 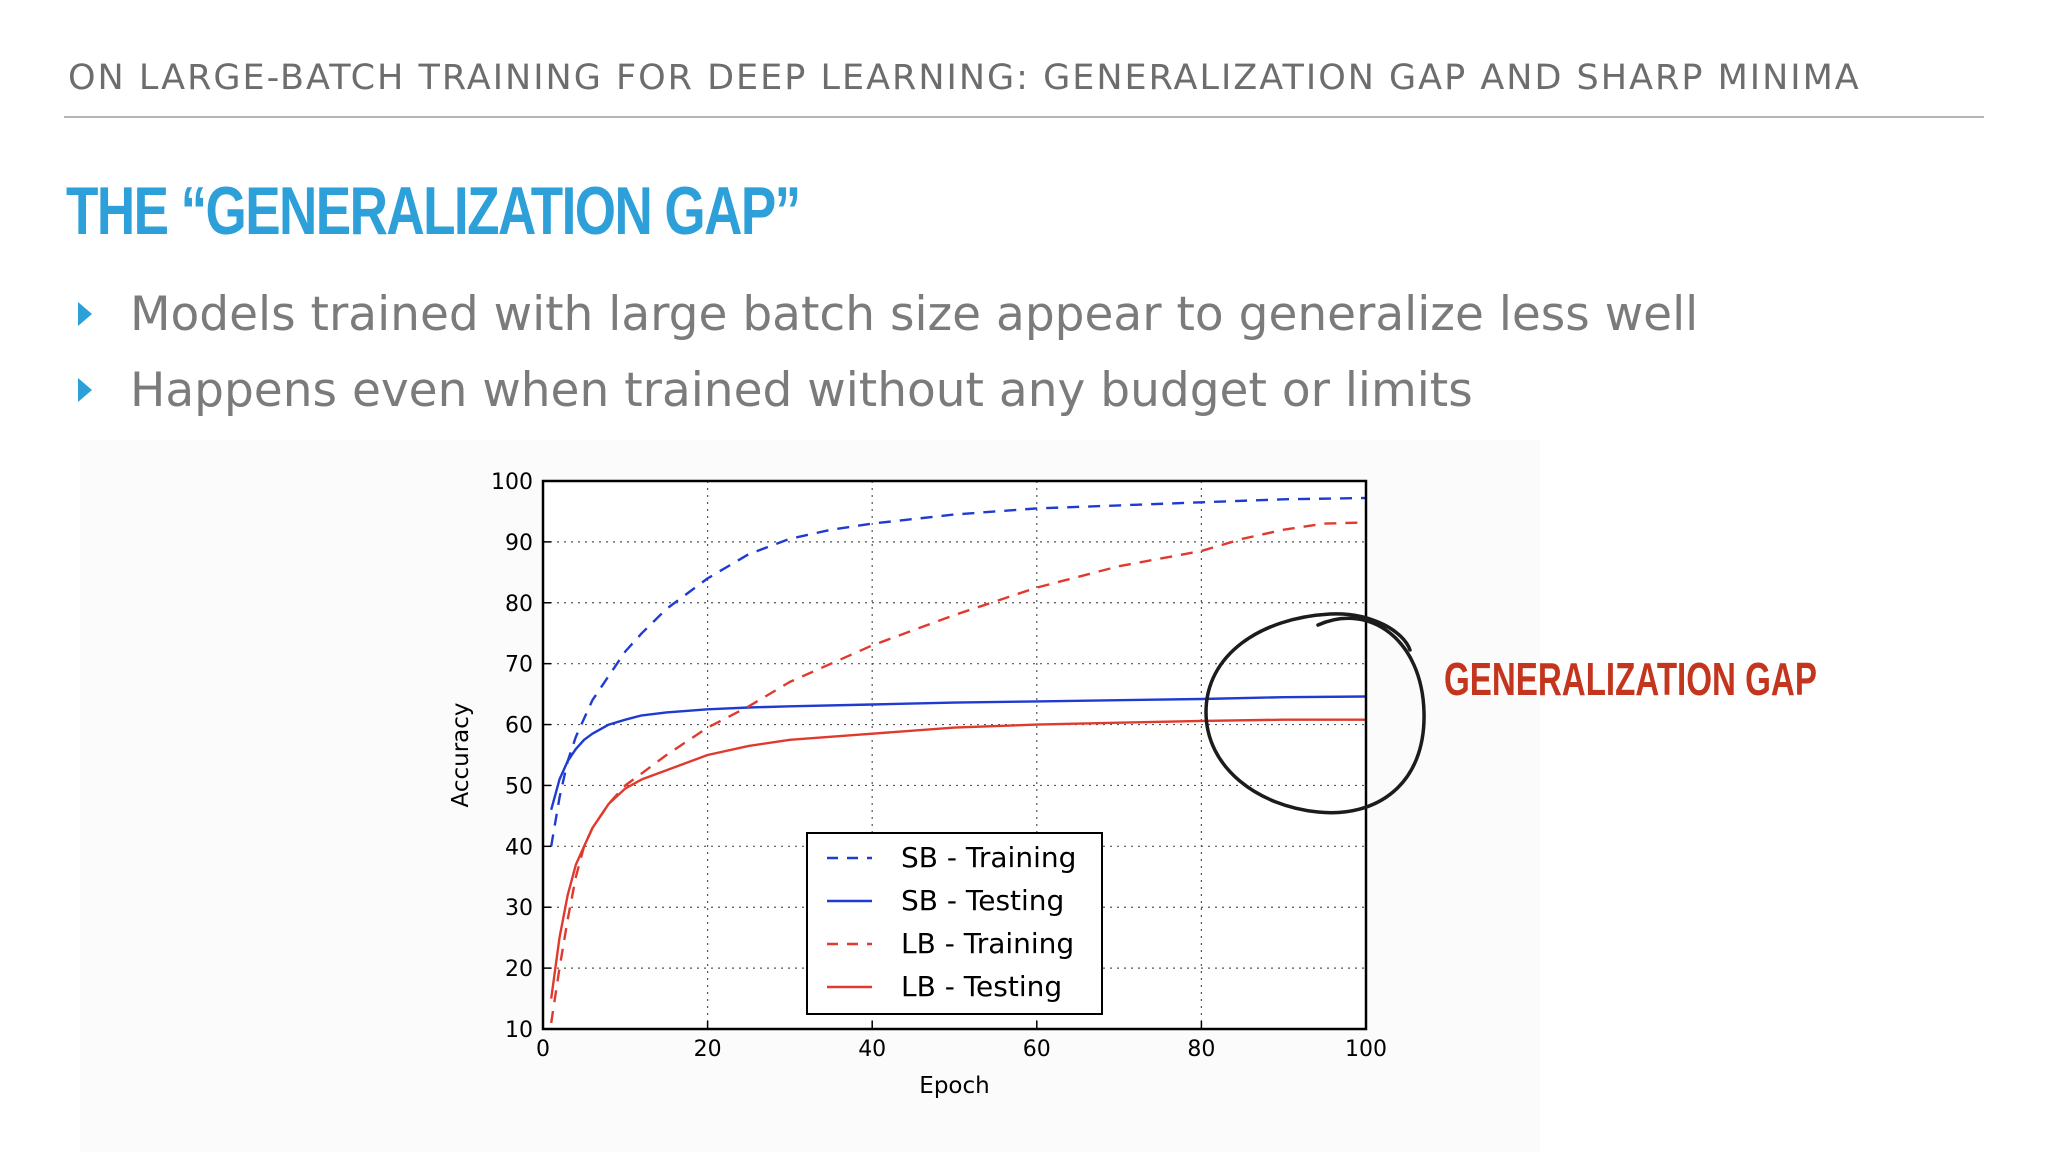 What do you see at coordinates (1630, 679) in the screenshot?
I see `generalization-gap-label: GENERALIZATION GAP` at bounding box center [1630, 679].